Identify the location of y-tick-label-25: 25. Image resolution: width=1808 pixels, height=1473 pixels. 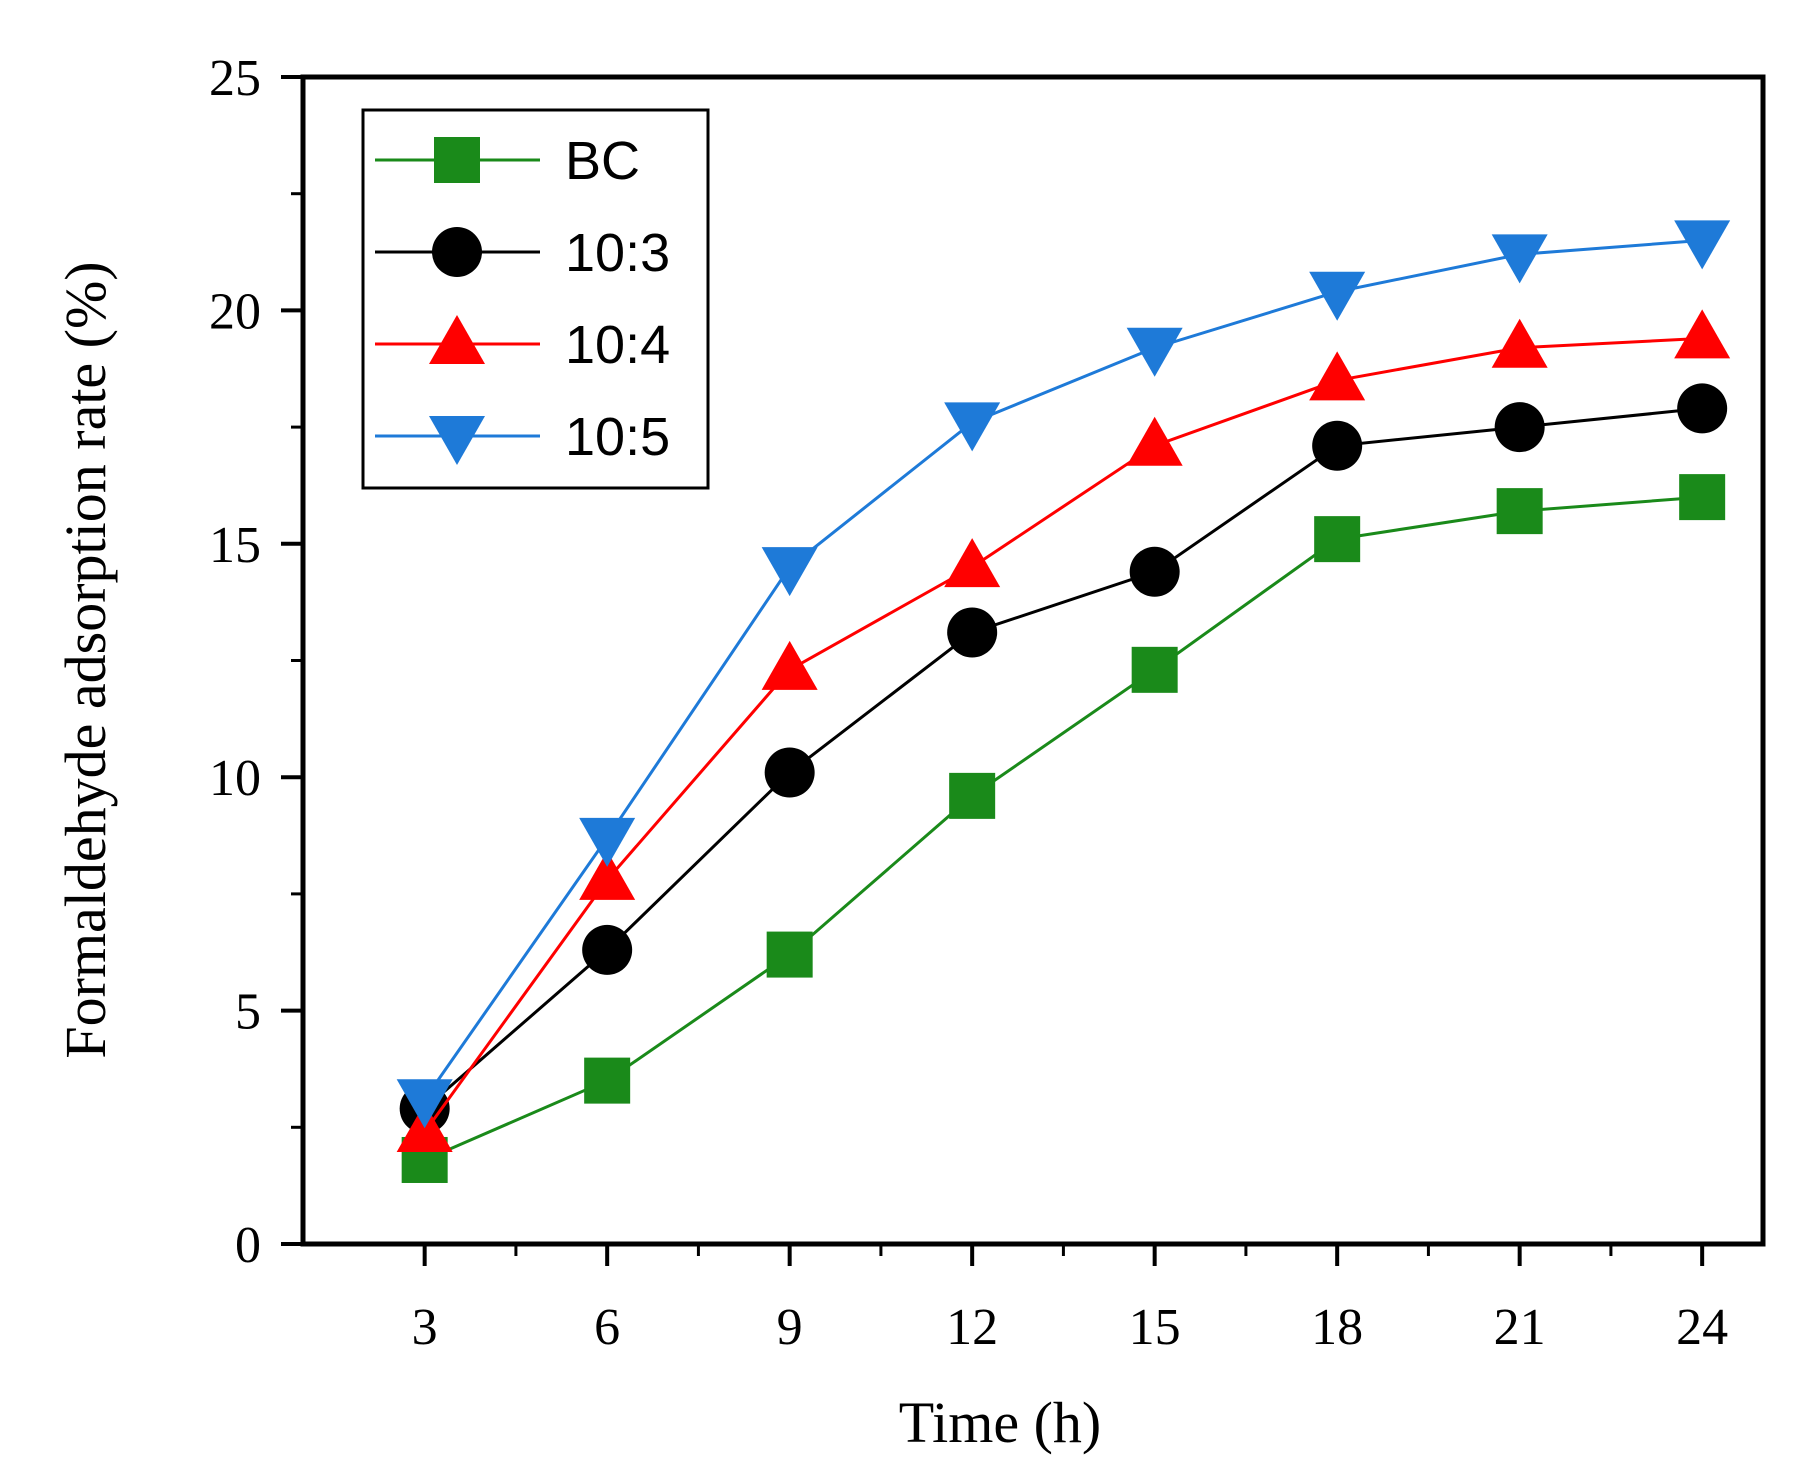
(235, 78).